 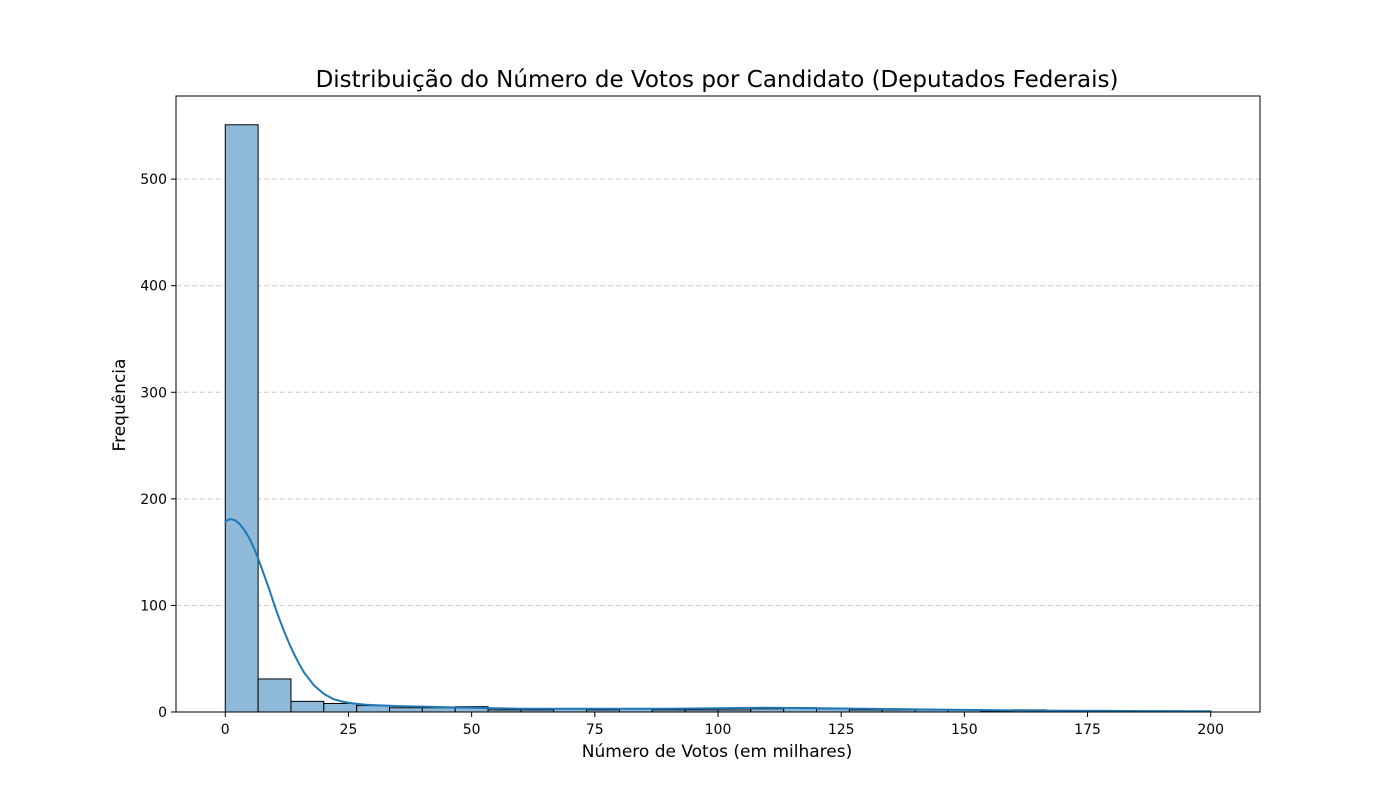 I want to click on x-tick-label: 25, so click(x=349, y=730).